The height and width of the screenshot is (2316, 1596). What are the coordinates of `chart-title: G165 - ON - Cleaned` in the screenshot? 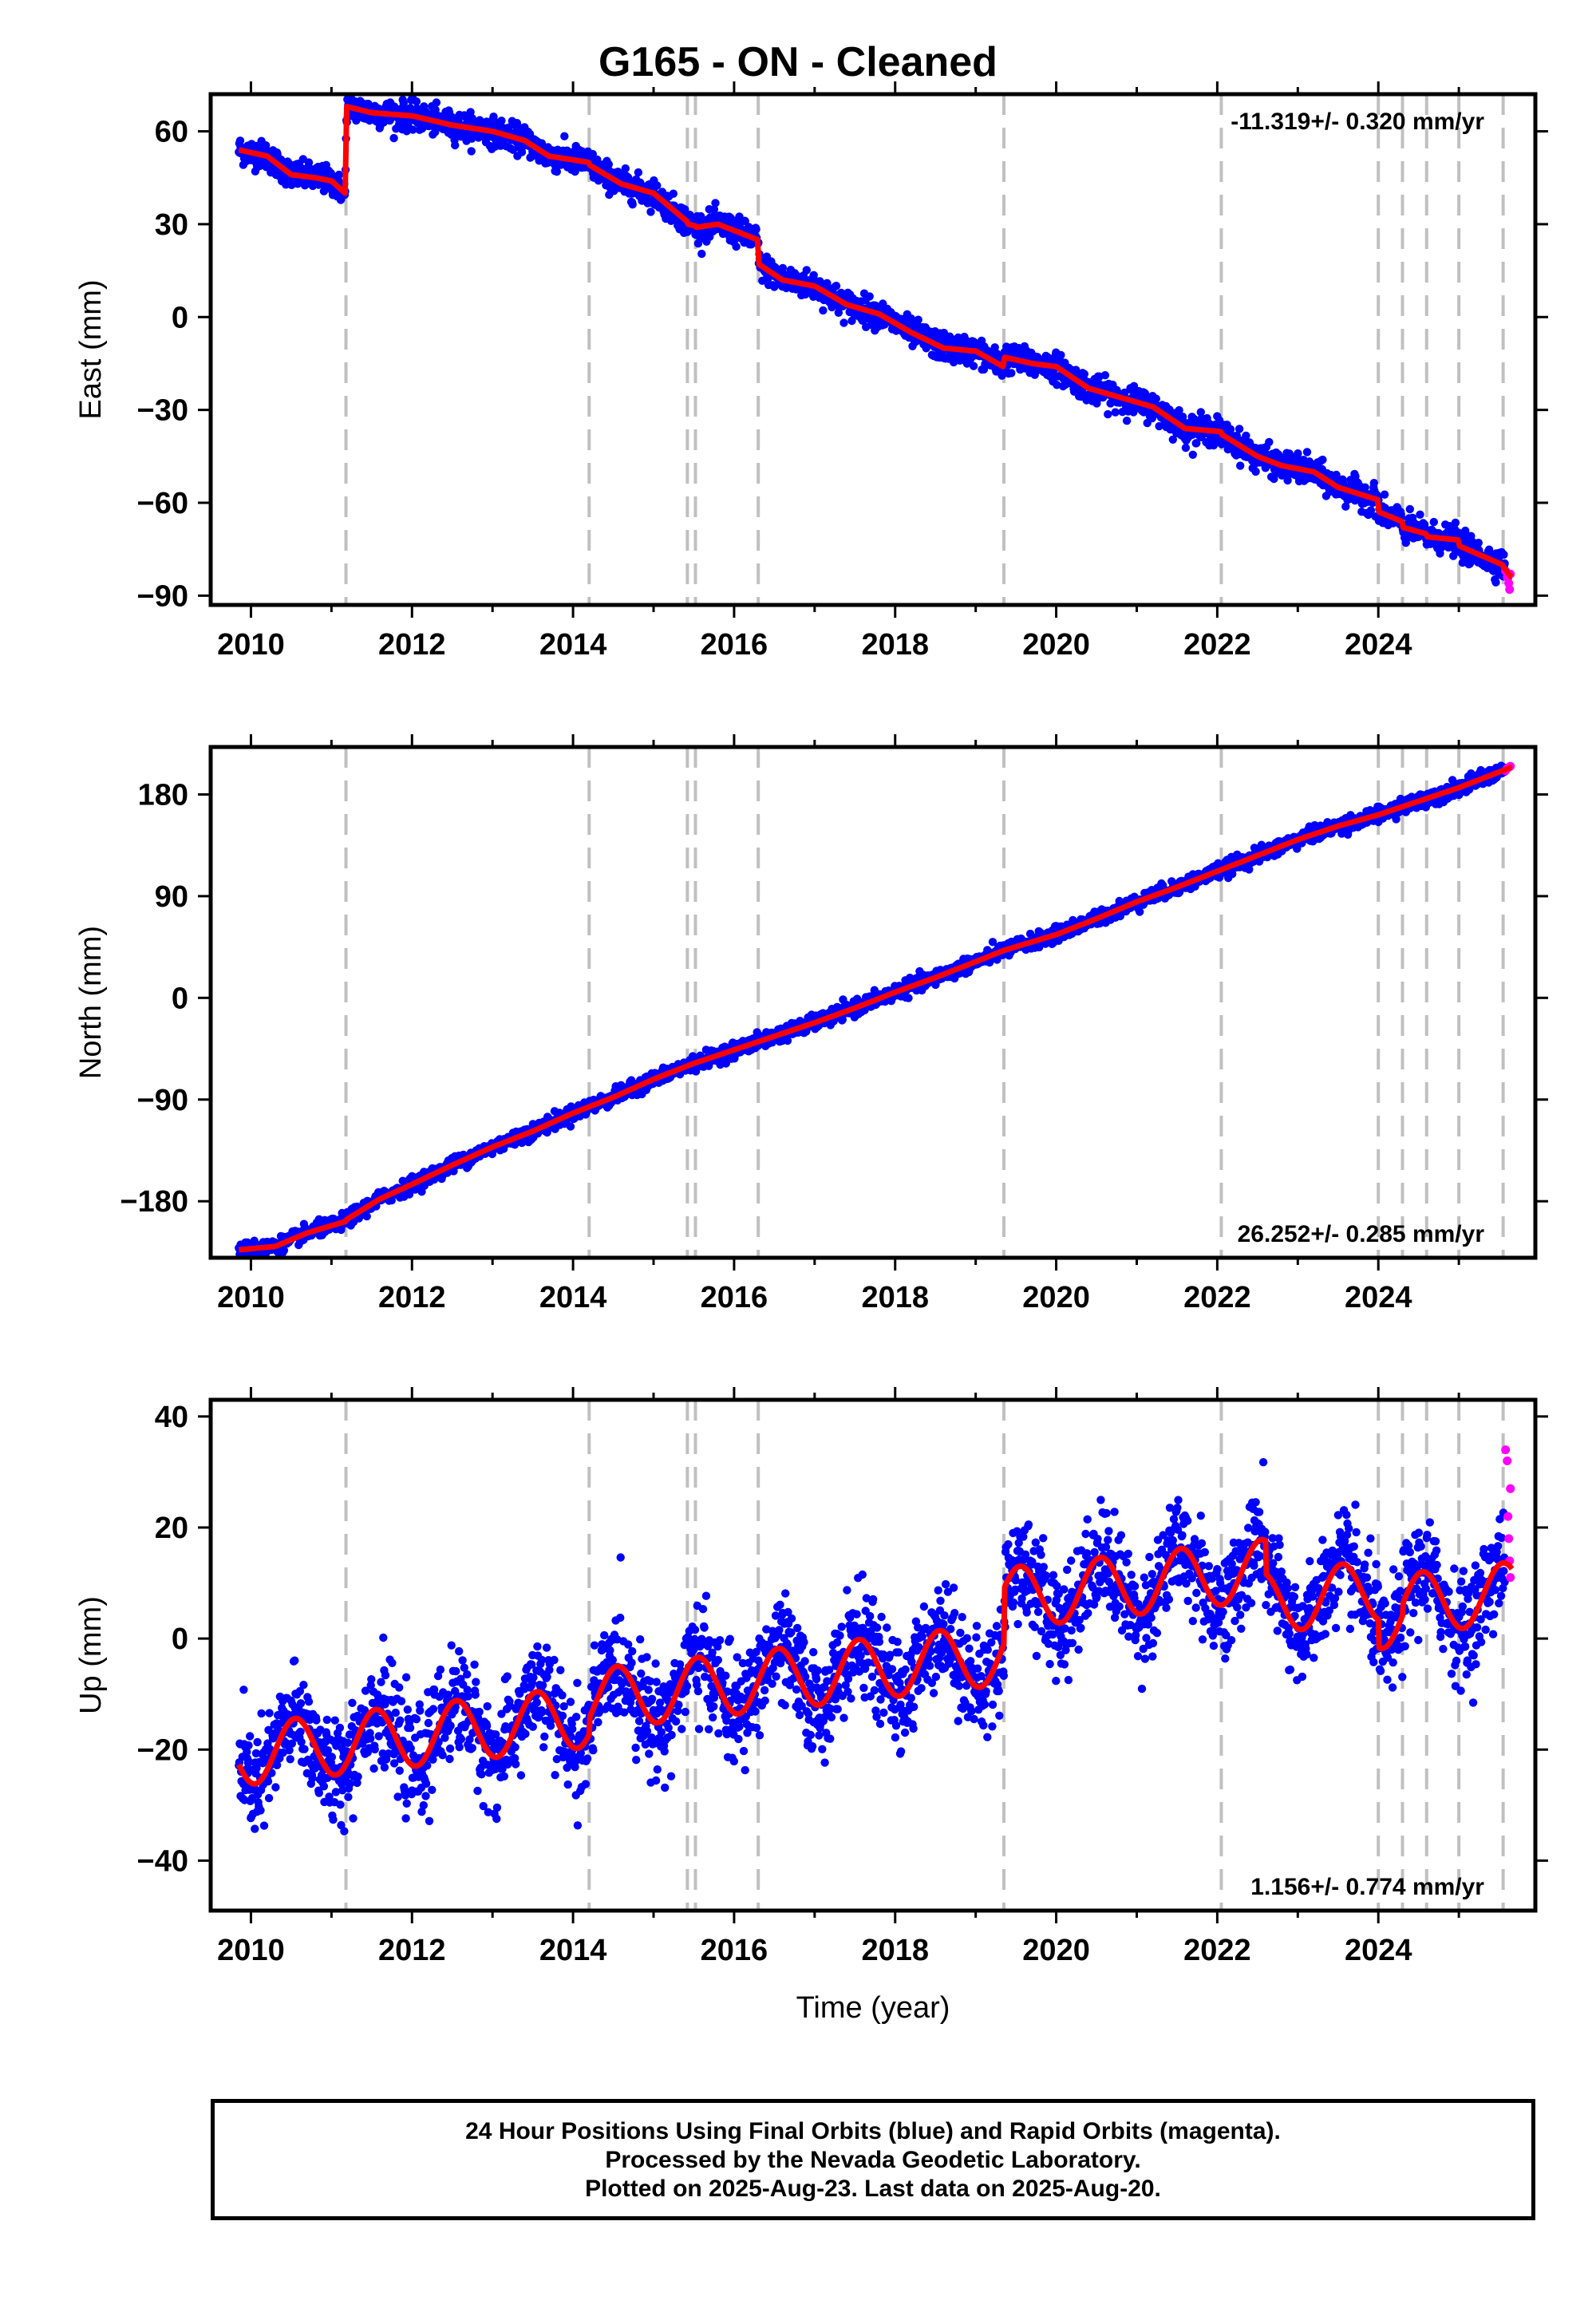 It's located at (798, 62).